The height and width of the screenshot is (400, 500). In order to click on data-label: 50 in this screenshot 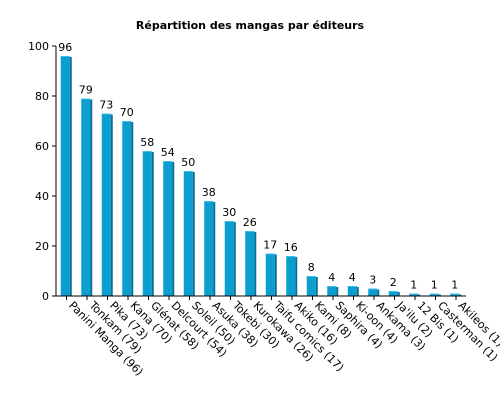, I will do `click(188, 162)`.